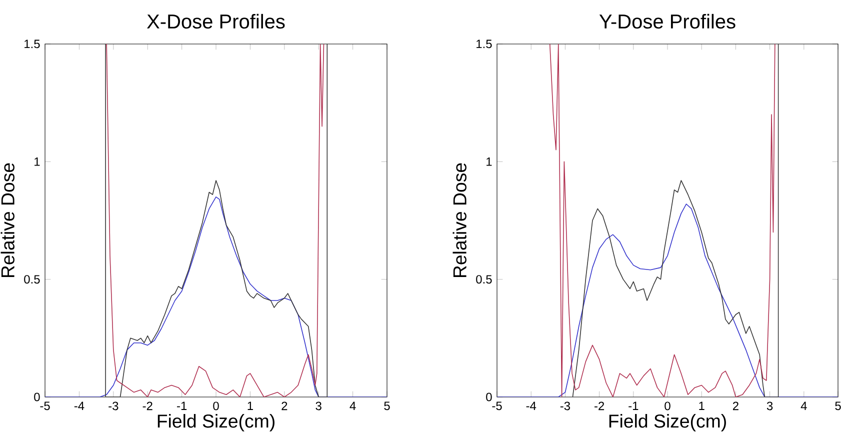 The image size is (841, 445). I want to click on chart-title: X-Dose Profiles, so click(215, 21).